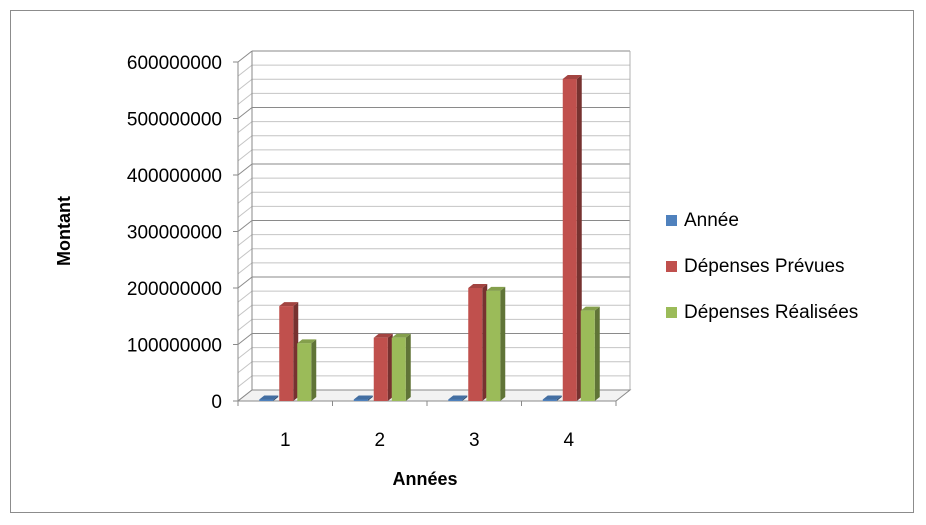  I want to click on x-tick-label: 3, so click(474, 440).